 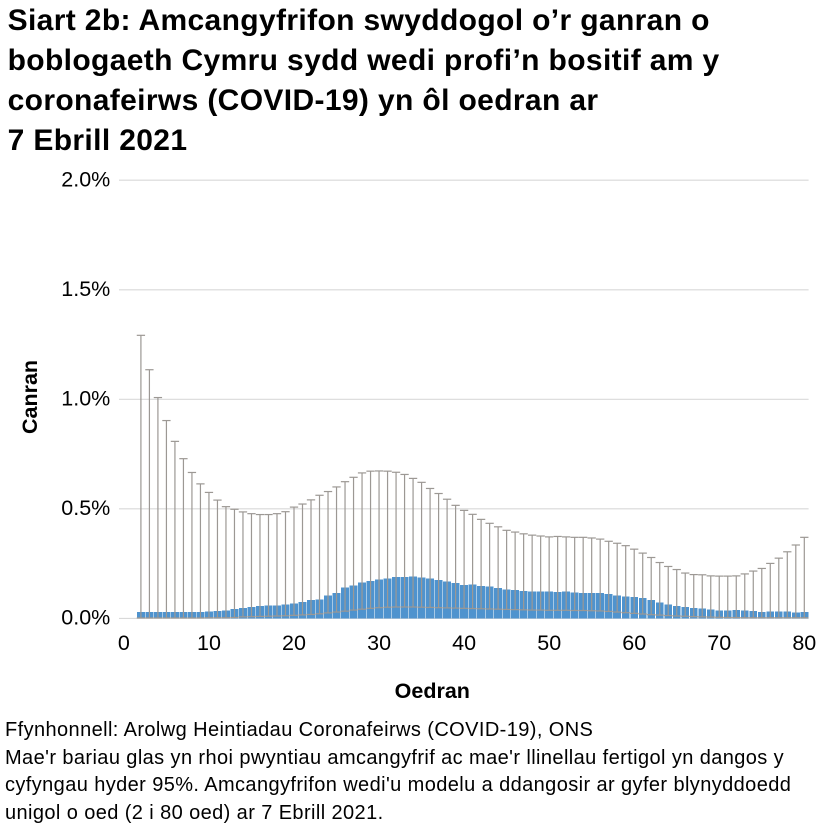 What do you see at coordinates (85, 618) in the screenshot?
I see `svg-text: 0.0%` at bounding box center [85, 618].